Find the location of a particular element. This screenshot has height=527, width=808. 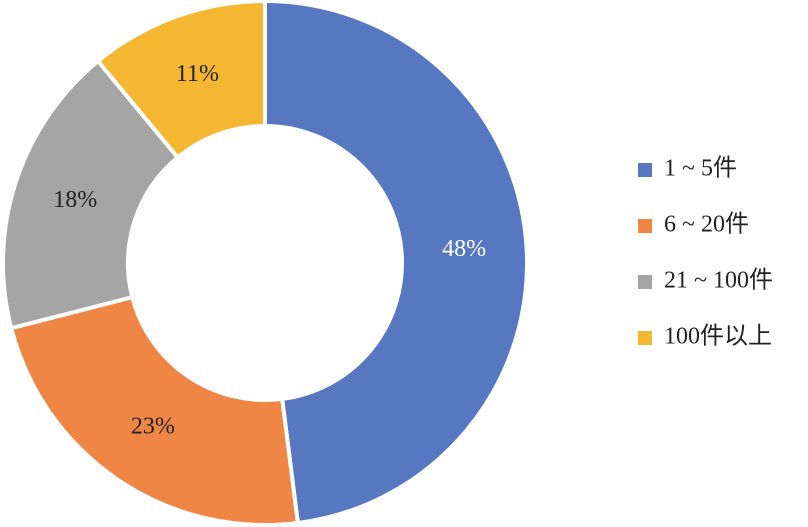

data-label: 18% is located at coordinates (75, 200).